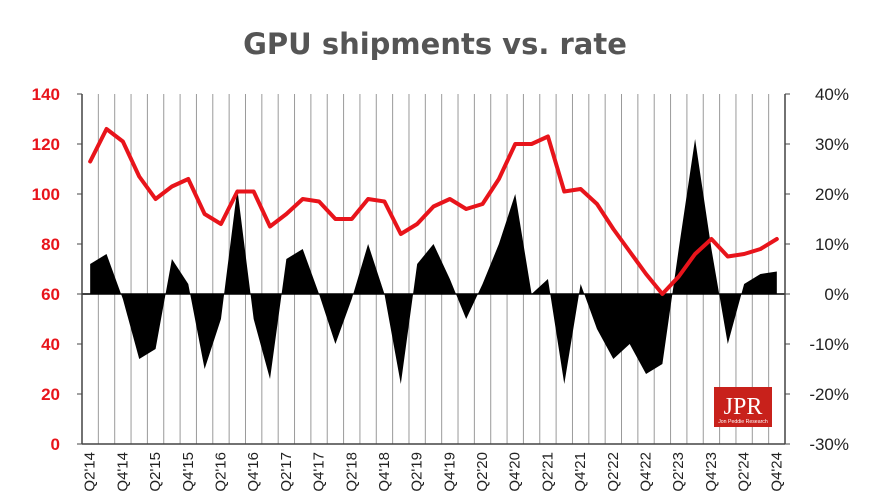 The height and width of the screenshot is (492, 870). Describe the element at coordinates (678, 472) in the screenshot. I see `x-tick-label: Q2'23` at that location.